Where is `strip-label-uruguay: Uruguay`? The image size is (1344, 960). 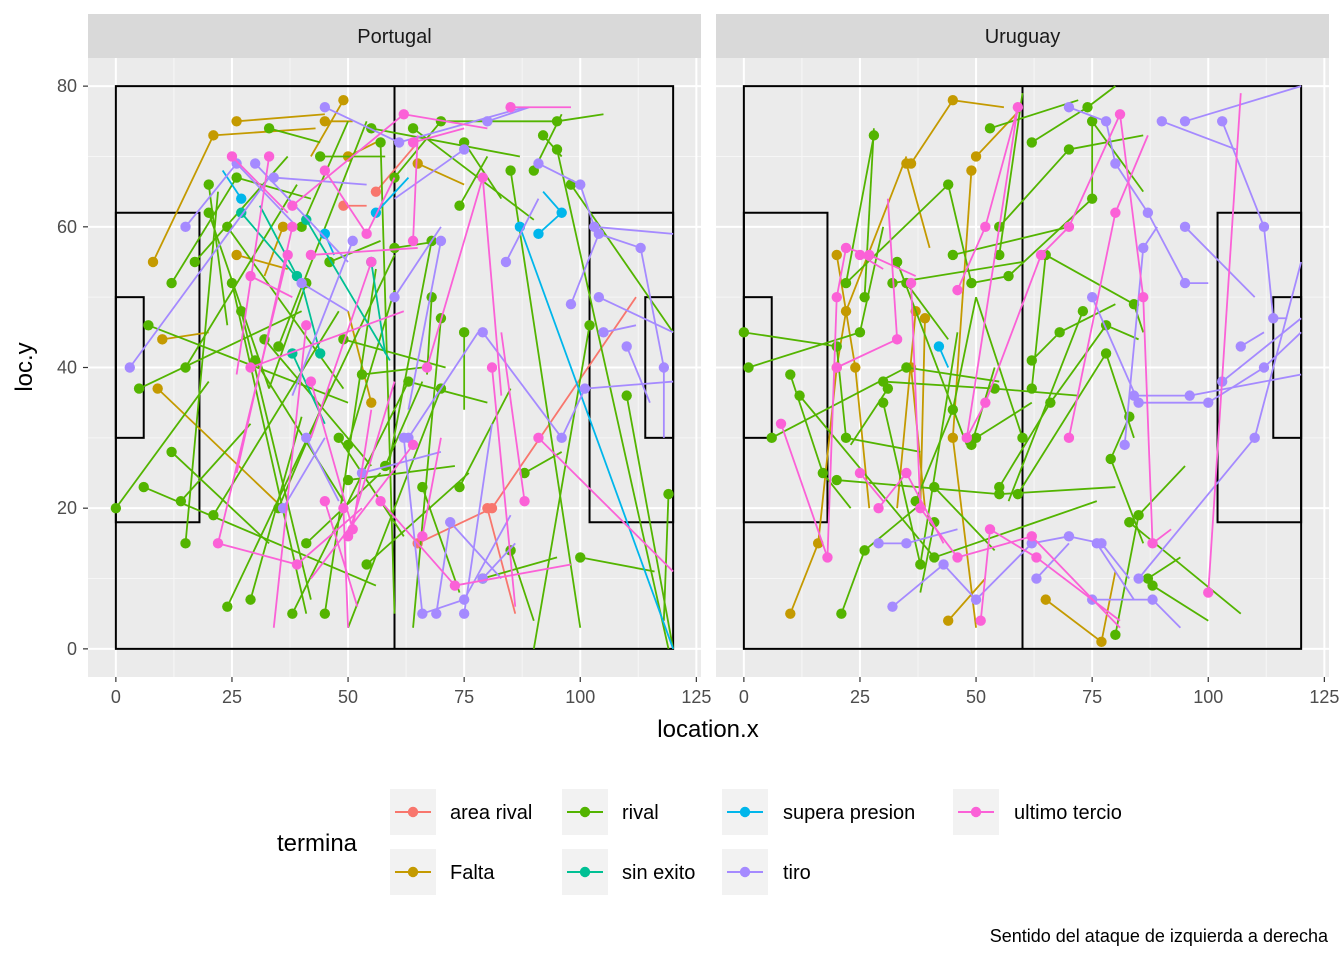
strip-label-uruguay: Uruguay is located at coordinates (1023, 37).